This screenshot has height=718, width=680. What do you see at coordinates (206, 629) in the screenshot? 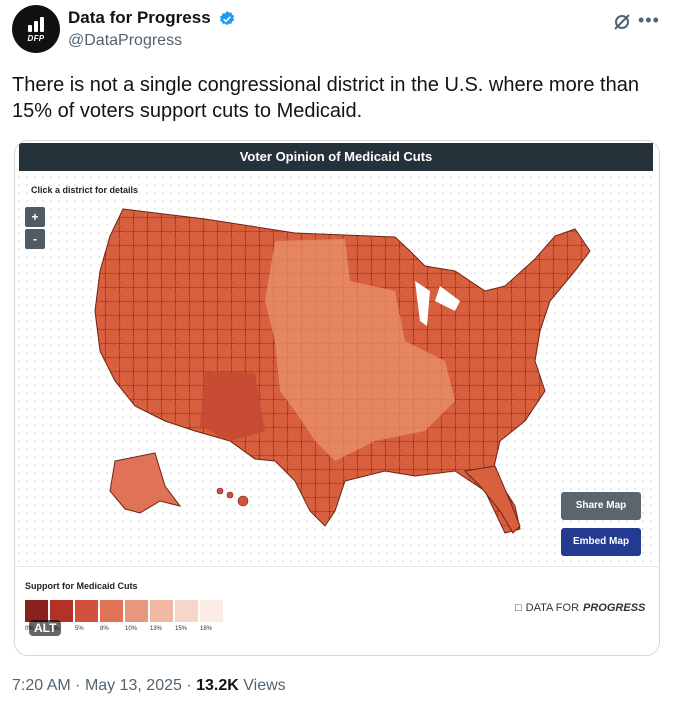
I see `legend-tick: 18%` at bounding box center [206, 629].